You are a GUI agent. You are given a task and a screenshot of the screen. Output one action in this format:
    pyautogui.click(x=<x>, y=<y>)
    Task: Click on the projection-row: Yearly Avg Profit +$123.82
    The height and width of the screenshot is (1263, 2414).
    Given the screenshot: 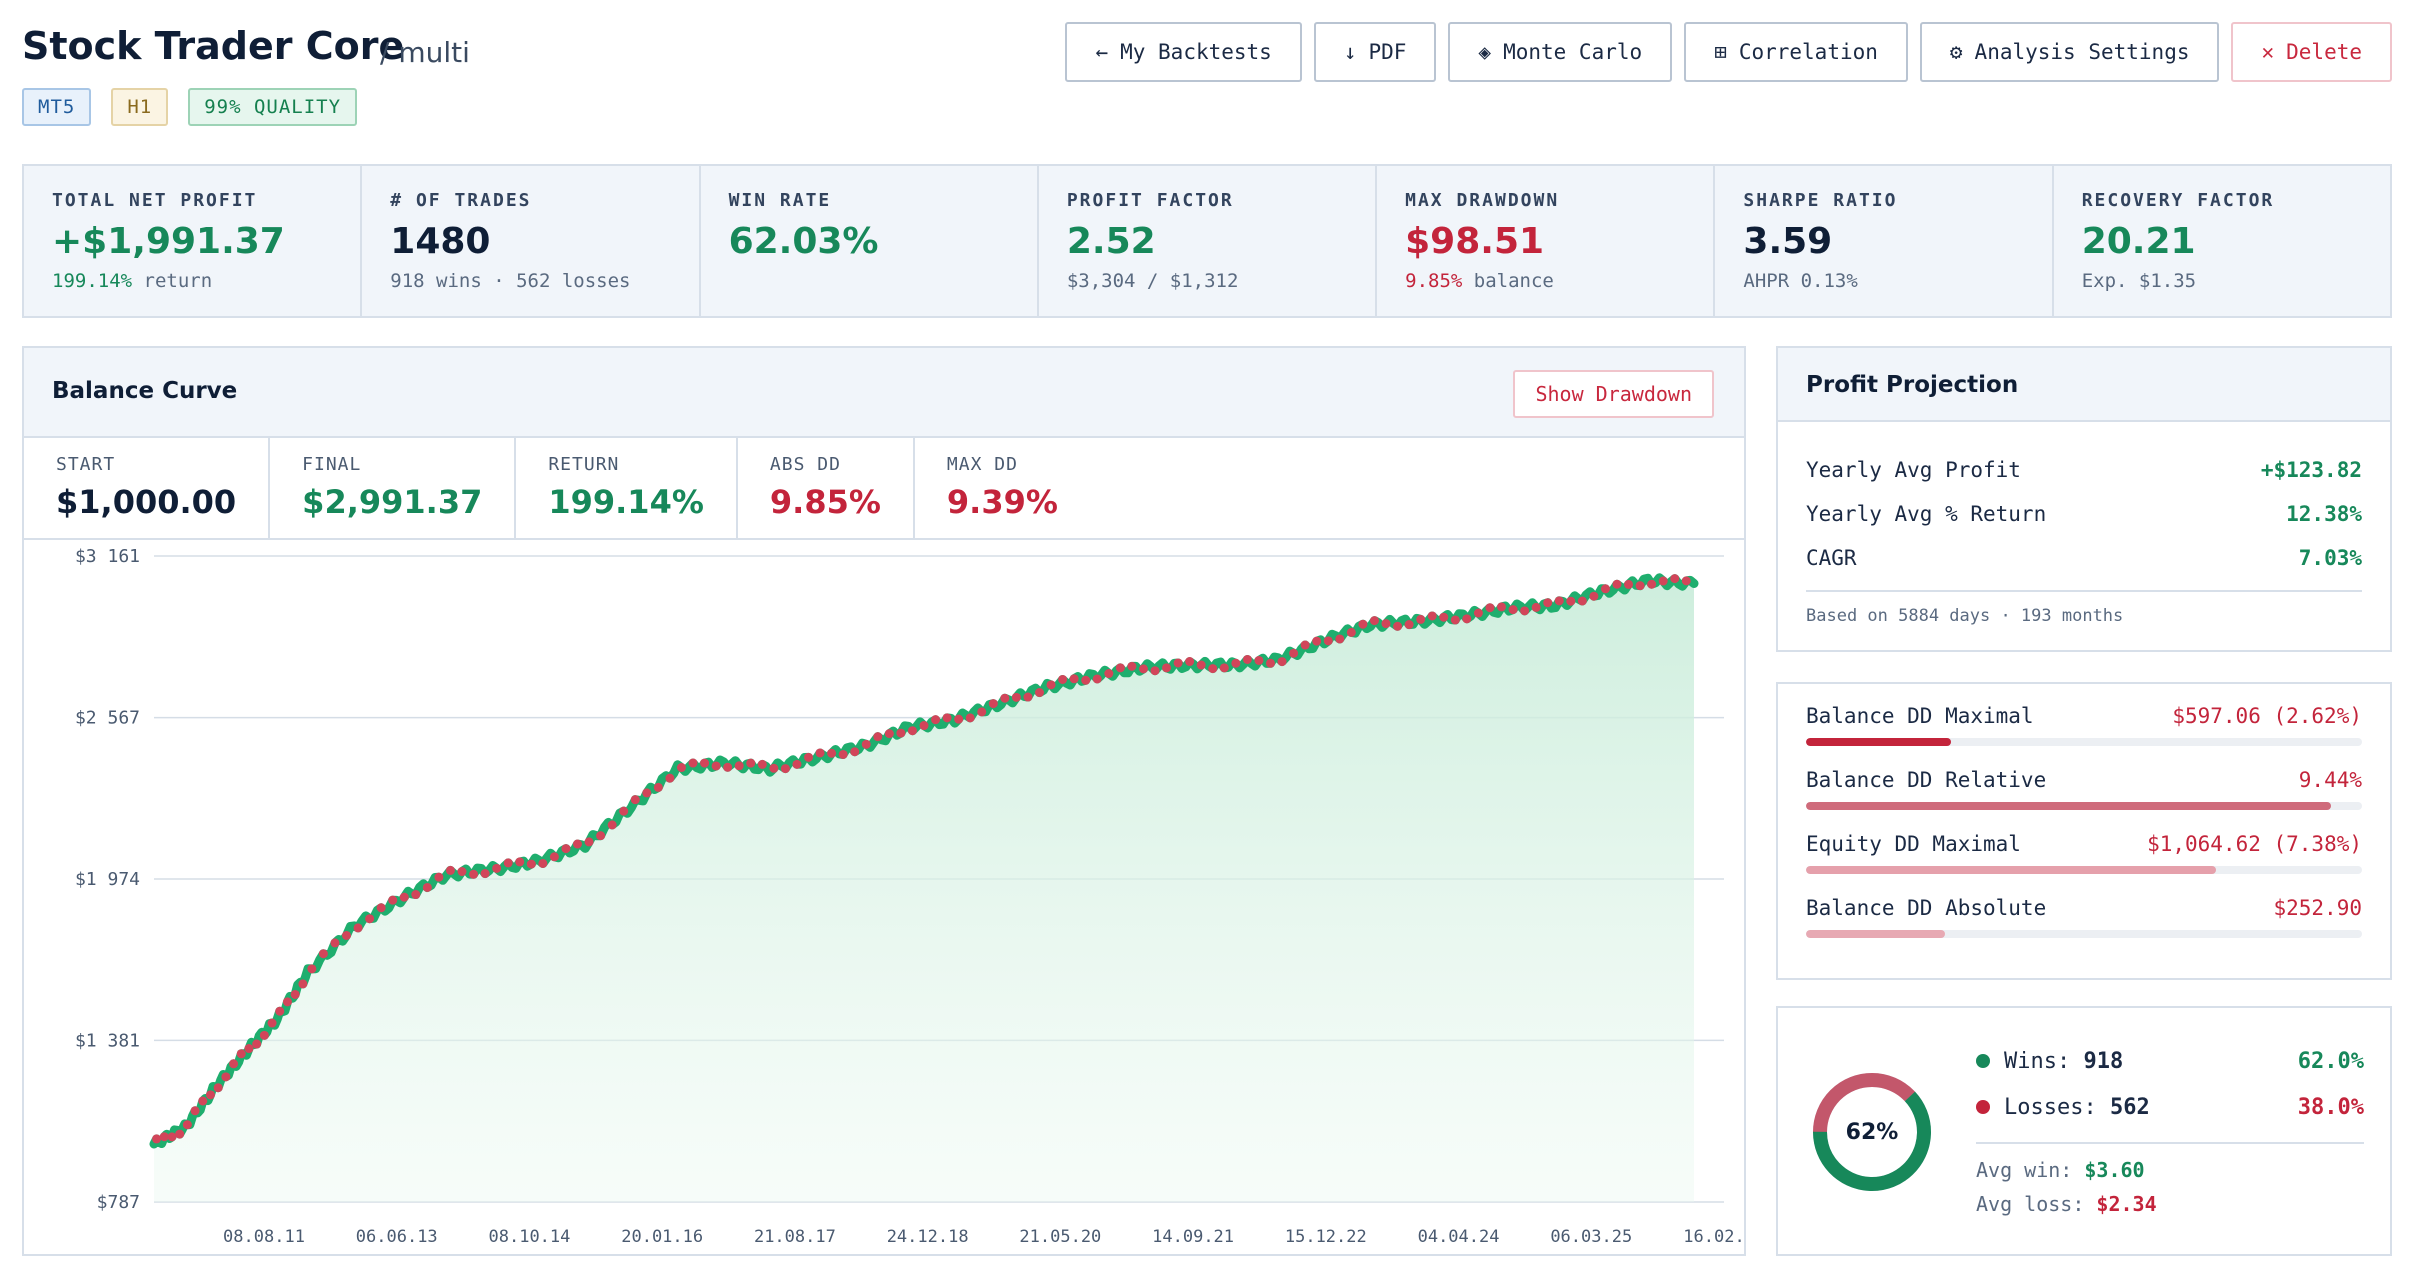 What is the action you would take?
    pyautogui.click(x=2084, y=470)
    